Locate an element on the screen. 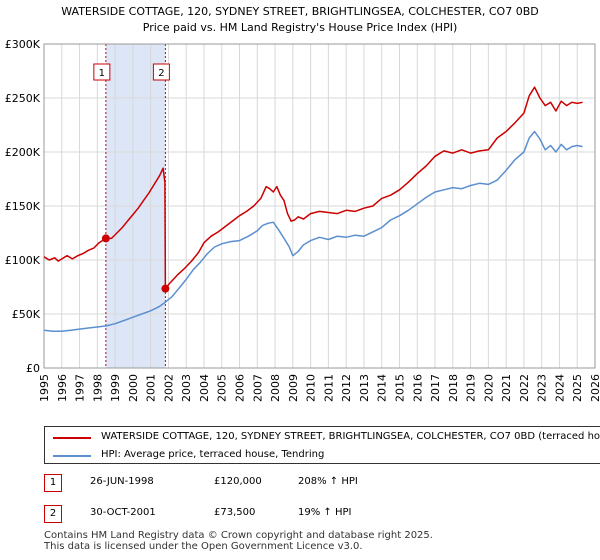 The width and height of the screenshot is (600, 560). x-tick-label-2014: 2014 is located at coordinates (382, 388).